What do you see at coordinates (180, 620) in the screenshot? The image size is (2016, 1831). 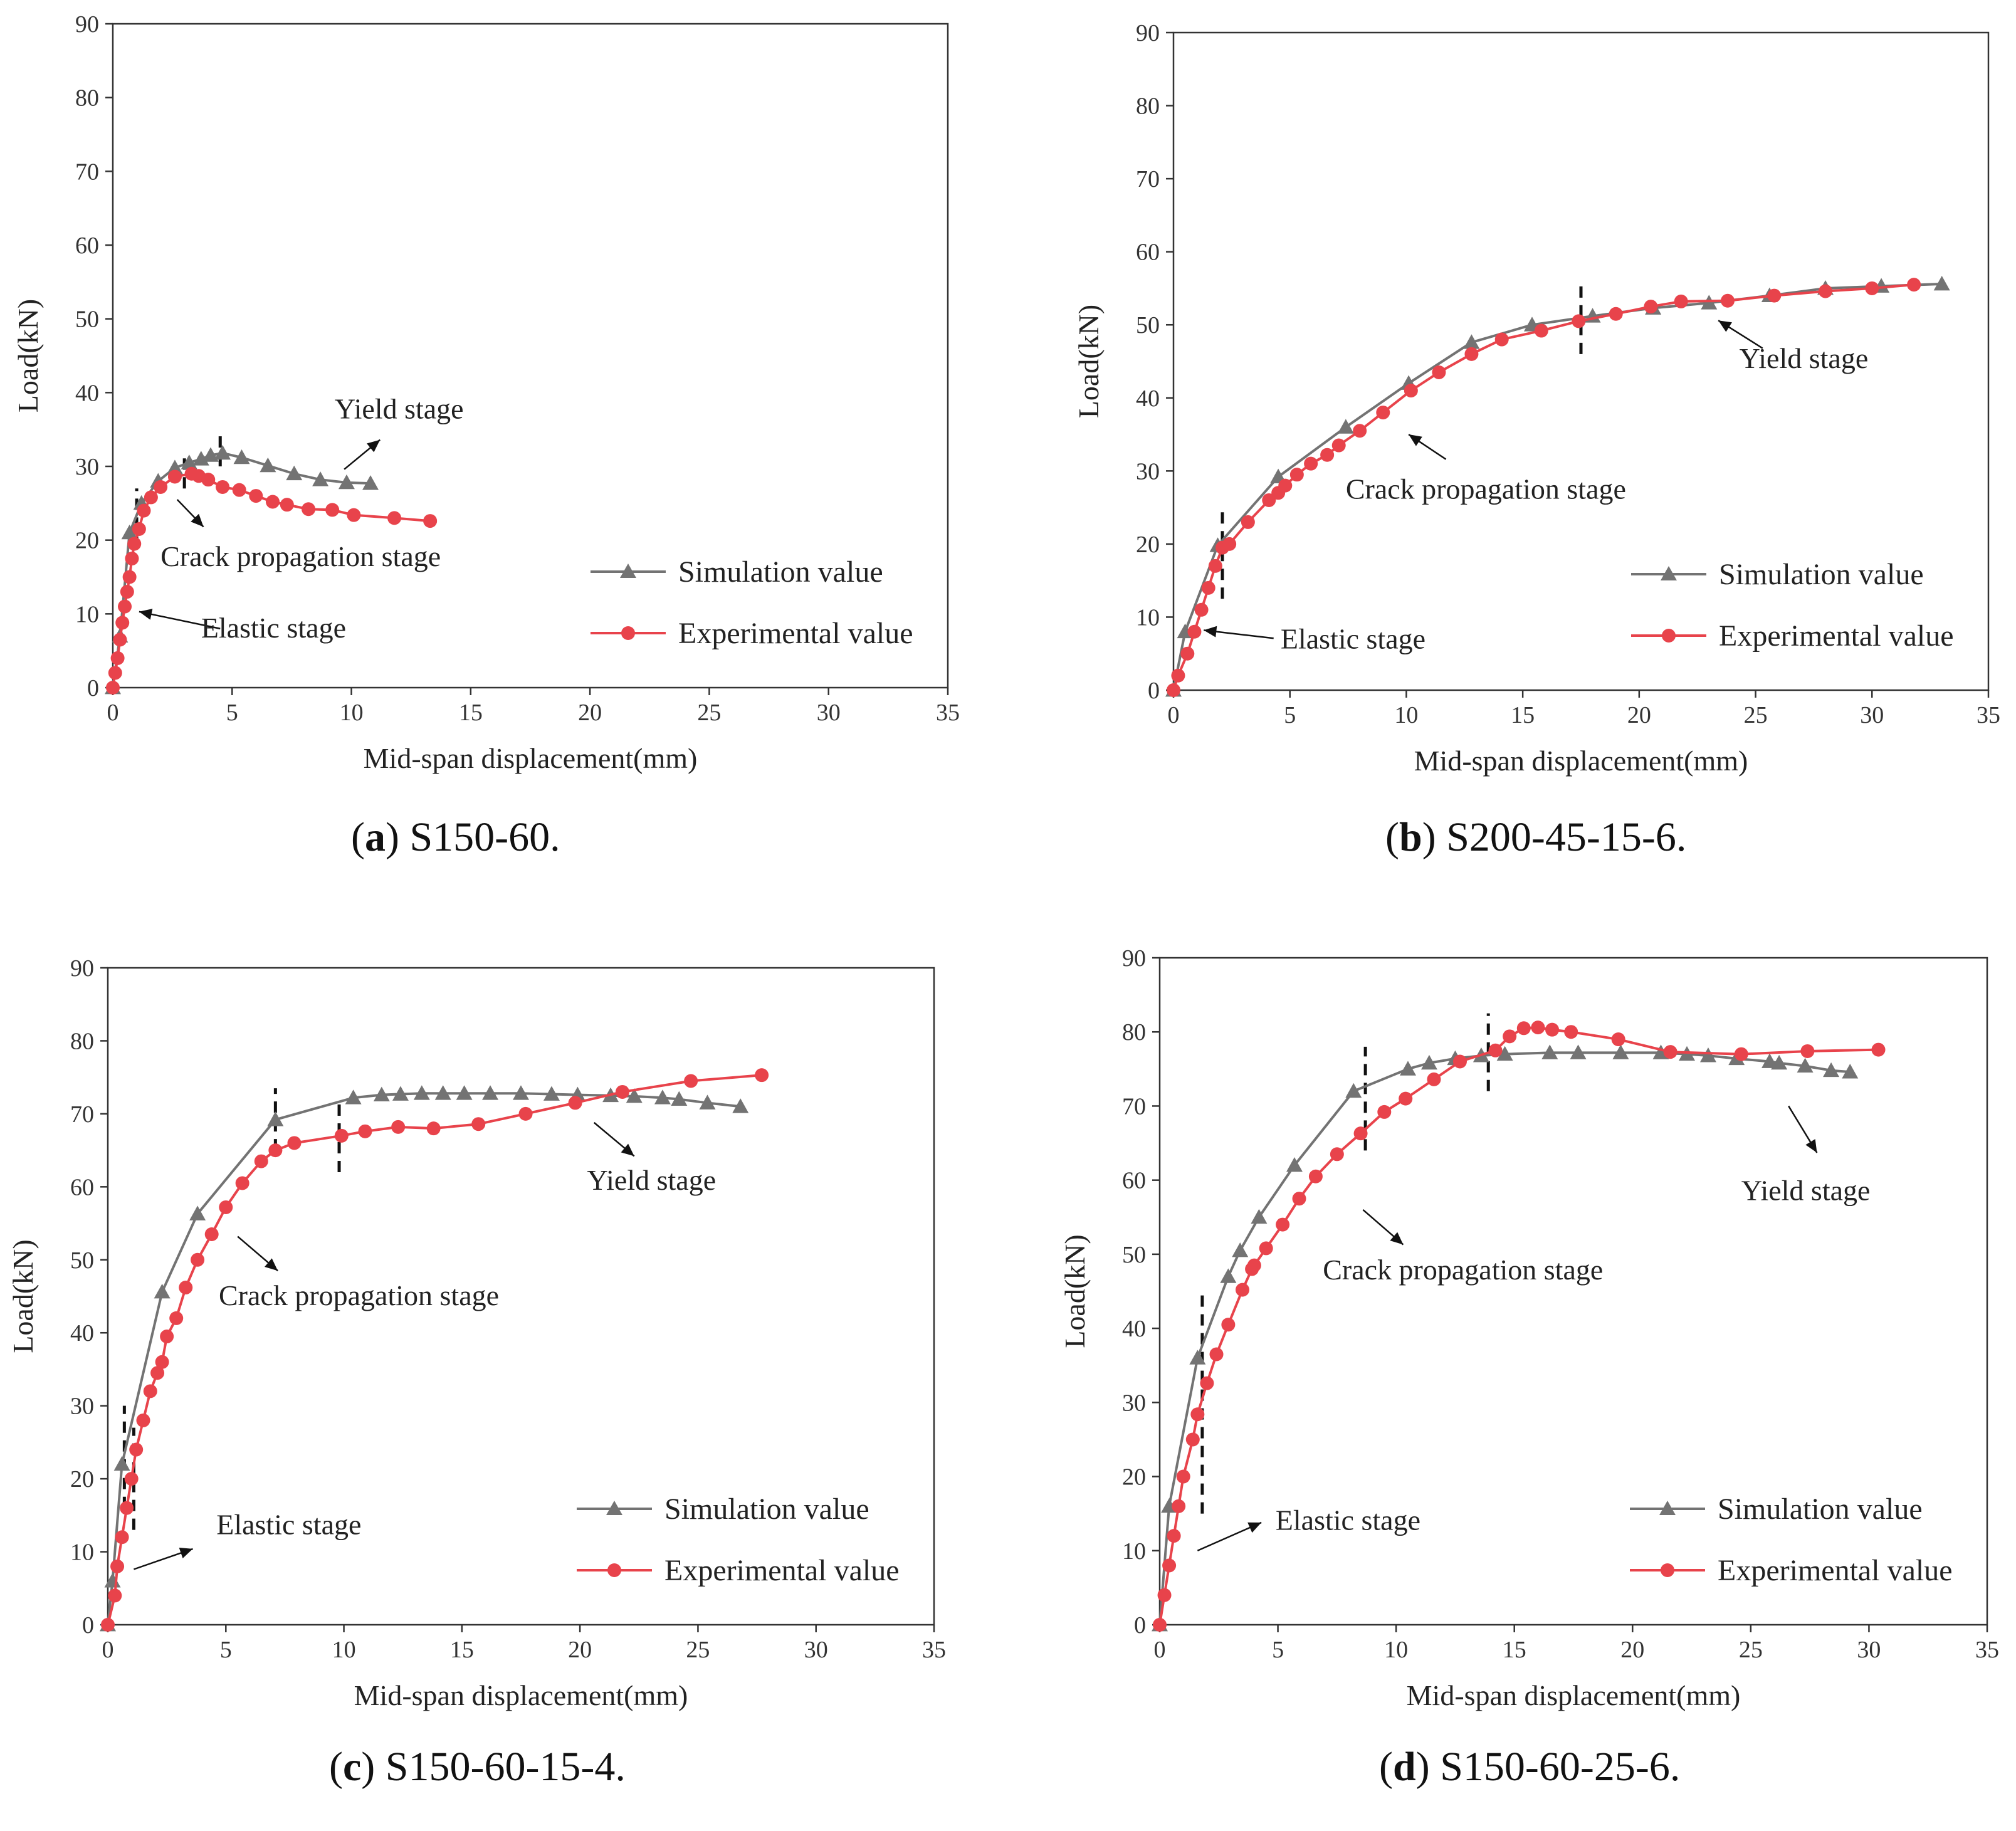 I see `annotation-arrow-line` at bounding box center [180, 620].